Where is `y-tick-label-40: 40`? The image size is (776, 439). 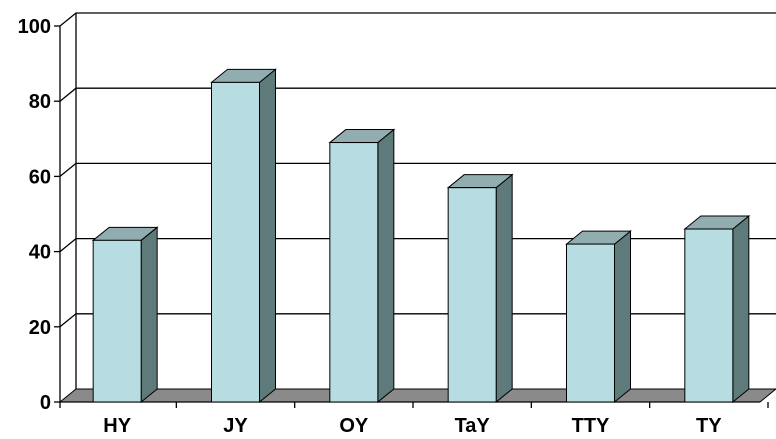 y-tick-label-40: 40 is located at coordinates (40, 253).